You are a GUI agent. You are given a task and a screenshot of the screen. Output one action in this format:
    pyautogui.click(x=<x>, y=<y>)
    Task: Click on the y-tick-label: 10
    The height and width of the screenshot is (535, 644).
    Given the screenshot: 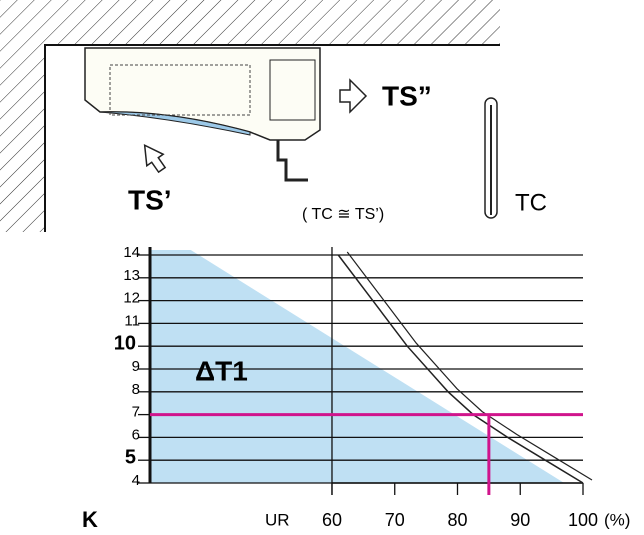 What is the action you would take?
    pyautogui.click(x=125, y=343)
    